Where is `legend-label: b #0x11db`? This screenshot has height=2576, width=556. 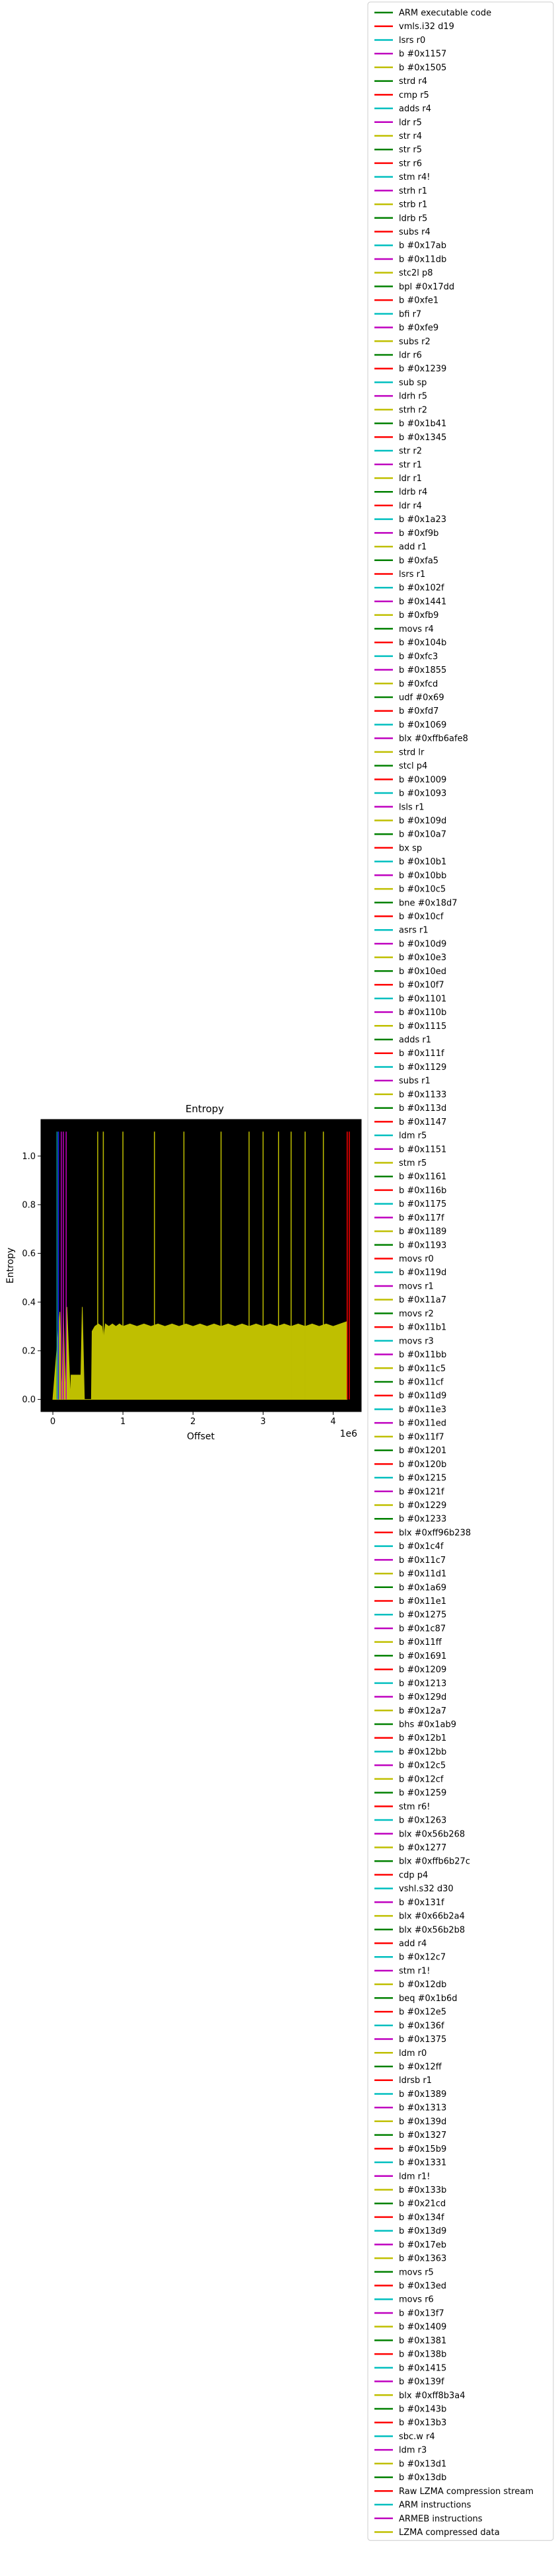
legend-label: b #0x11db is located at coordinates (422, 259).